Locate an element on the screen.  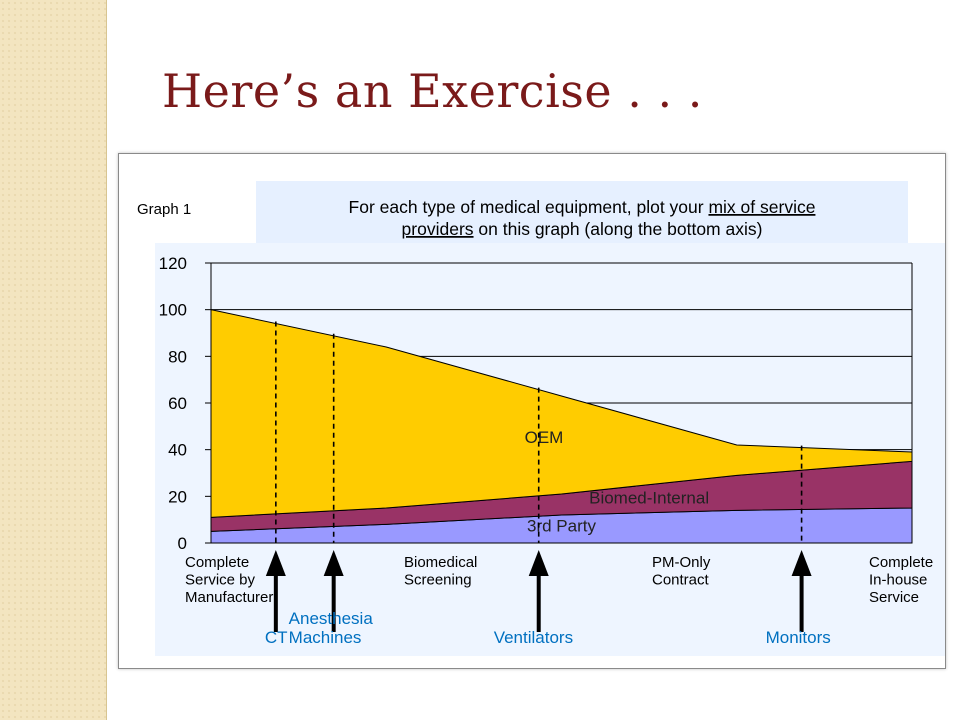
slide-title: Here’s an Exercise . . . is located at coordinates (432, 91).